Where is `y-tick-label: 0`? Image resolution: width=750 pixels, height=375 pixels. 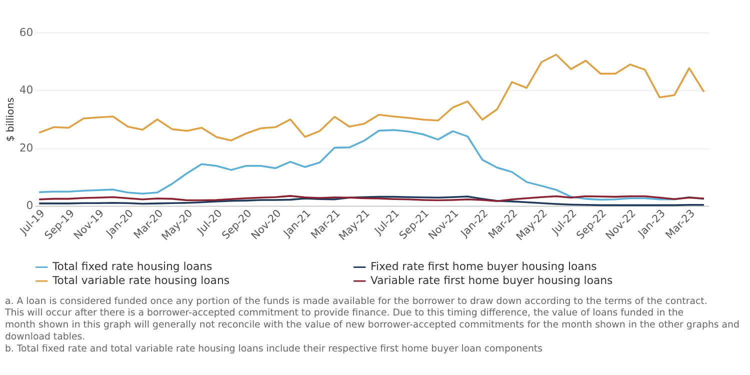
y-tick-label: 0 is located at coordinates (30, 205).